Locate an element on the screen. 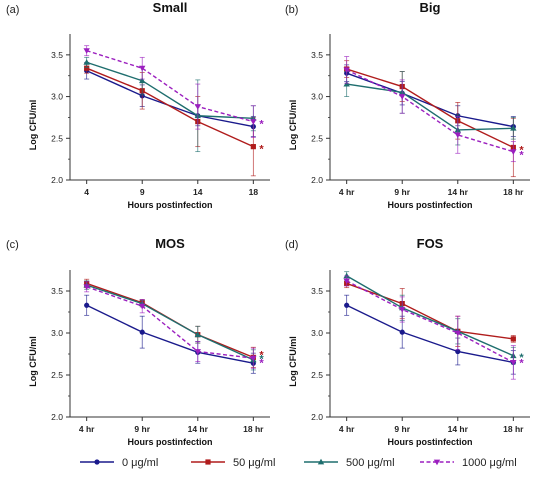  x-tick-label: 18 is located at coordinates (254, 192).